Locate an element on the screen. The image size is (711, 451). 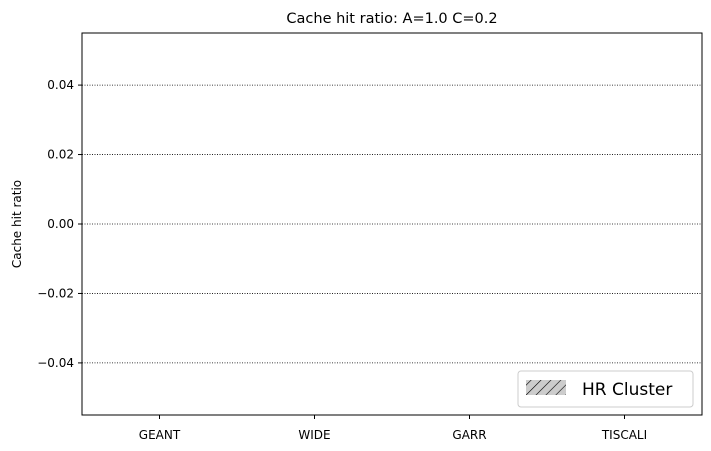
x-tick-label: GARR is located at coordinates (469, 435).